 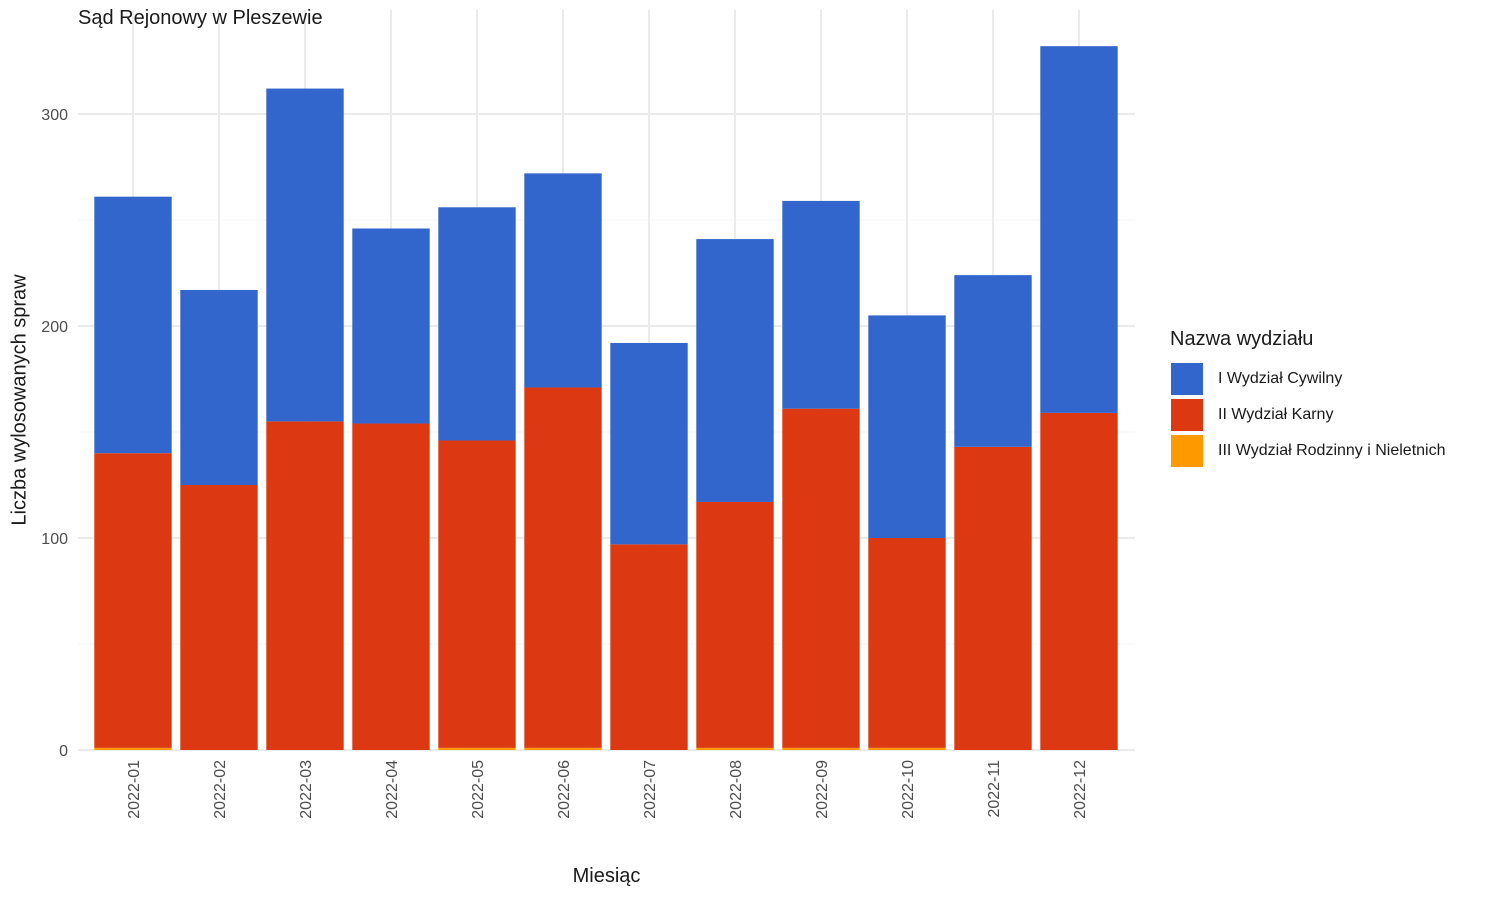 What do you see at coordinates (1187, 415) in the screenshot?
I see `legend-swatch-karny` at bounding box center [1187, 415].